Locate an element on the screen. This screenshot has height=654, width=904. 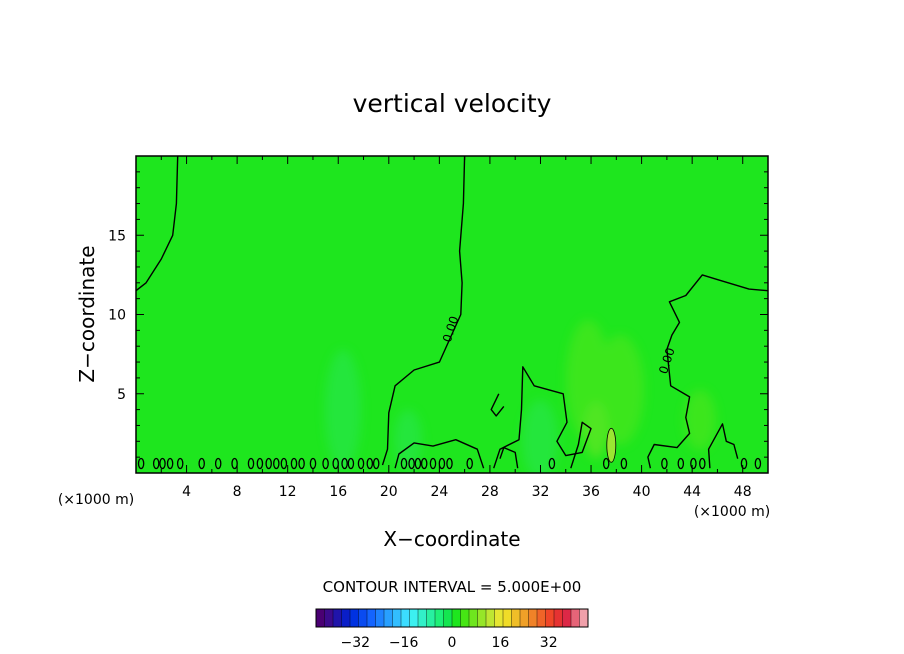
y-axis-title: Z−coordinate is located at coordinates (87, 313).